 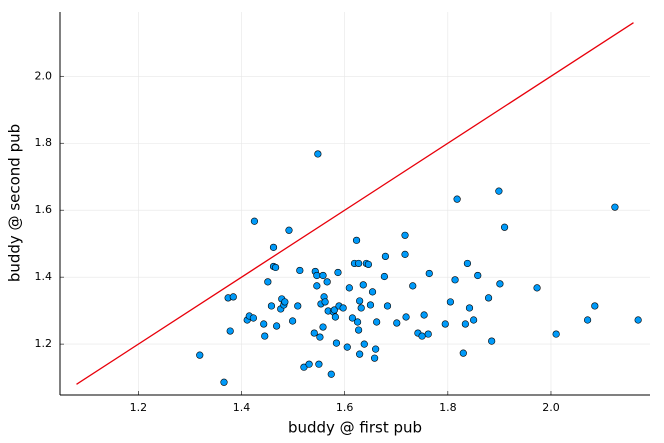 What do you see at coordinates (355, 428) in the screenshot?
I see `x-axis-label: buddy @ first pub` at bounding box center [355, 428].